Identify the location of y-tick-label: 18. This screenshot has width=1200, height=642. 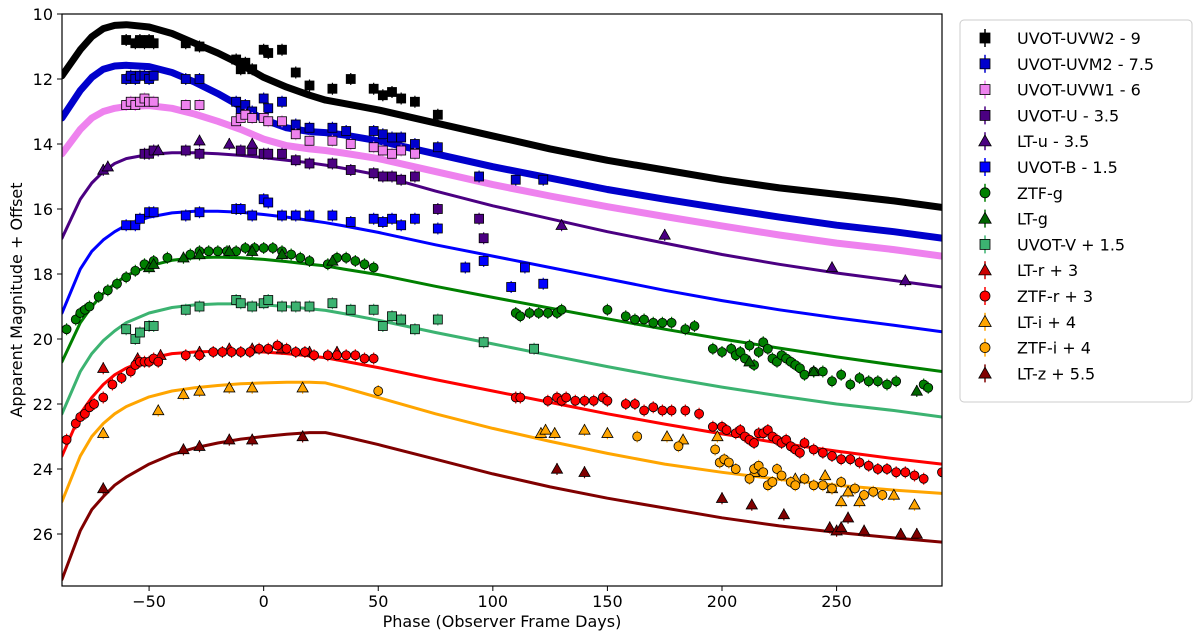
(43, 274).